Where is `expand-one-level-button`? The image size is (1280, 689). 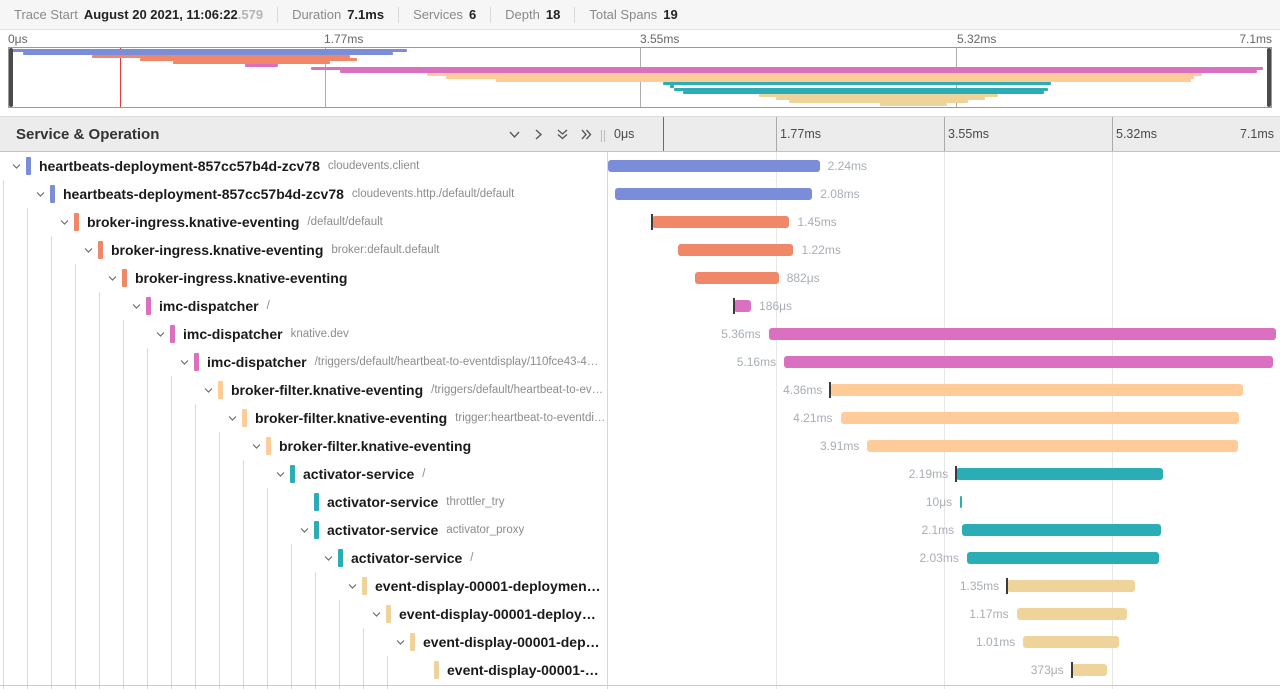 expand-one-level-button is located at coordinates (514, 134).